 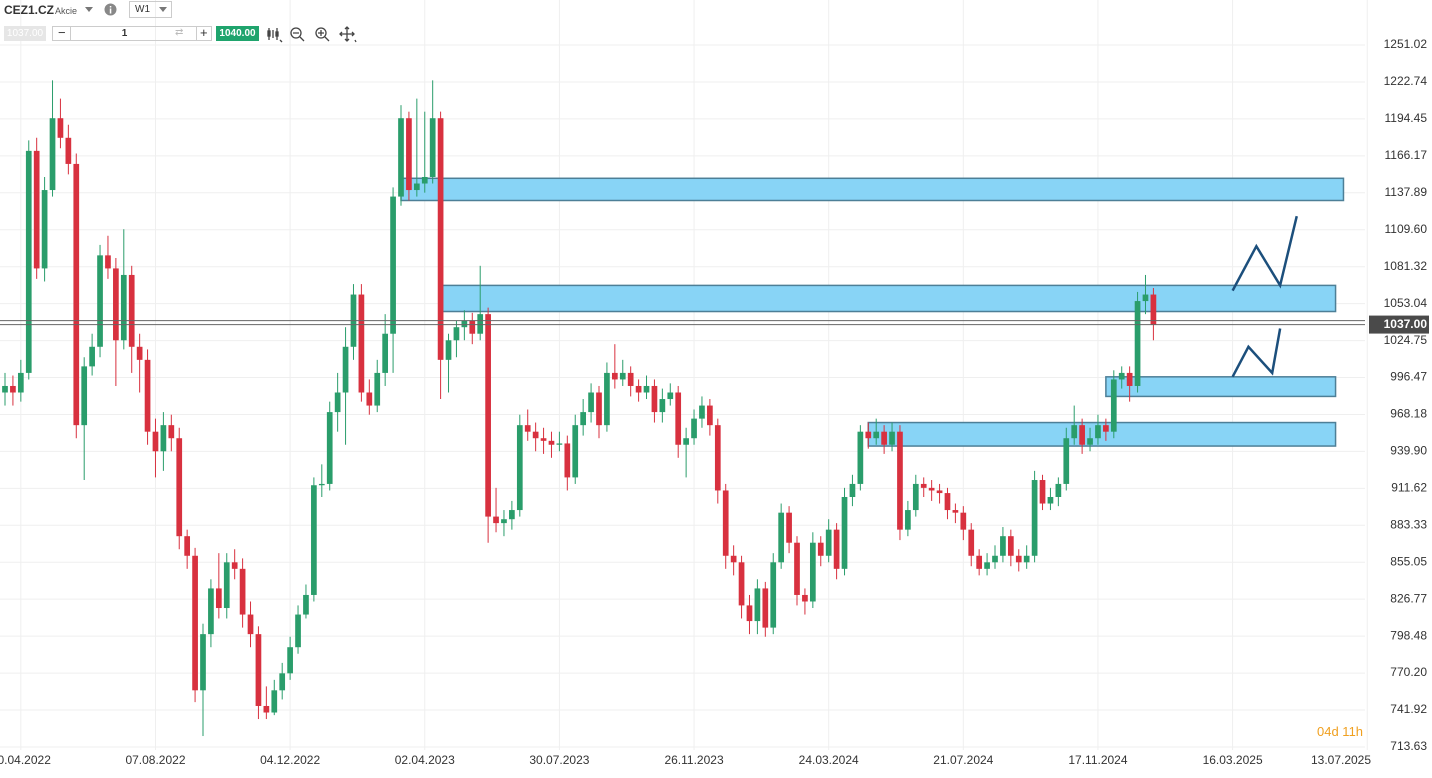 I want to click on y-tick-label: 855.05, so click(x=1408, y=561).